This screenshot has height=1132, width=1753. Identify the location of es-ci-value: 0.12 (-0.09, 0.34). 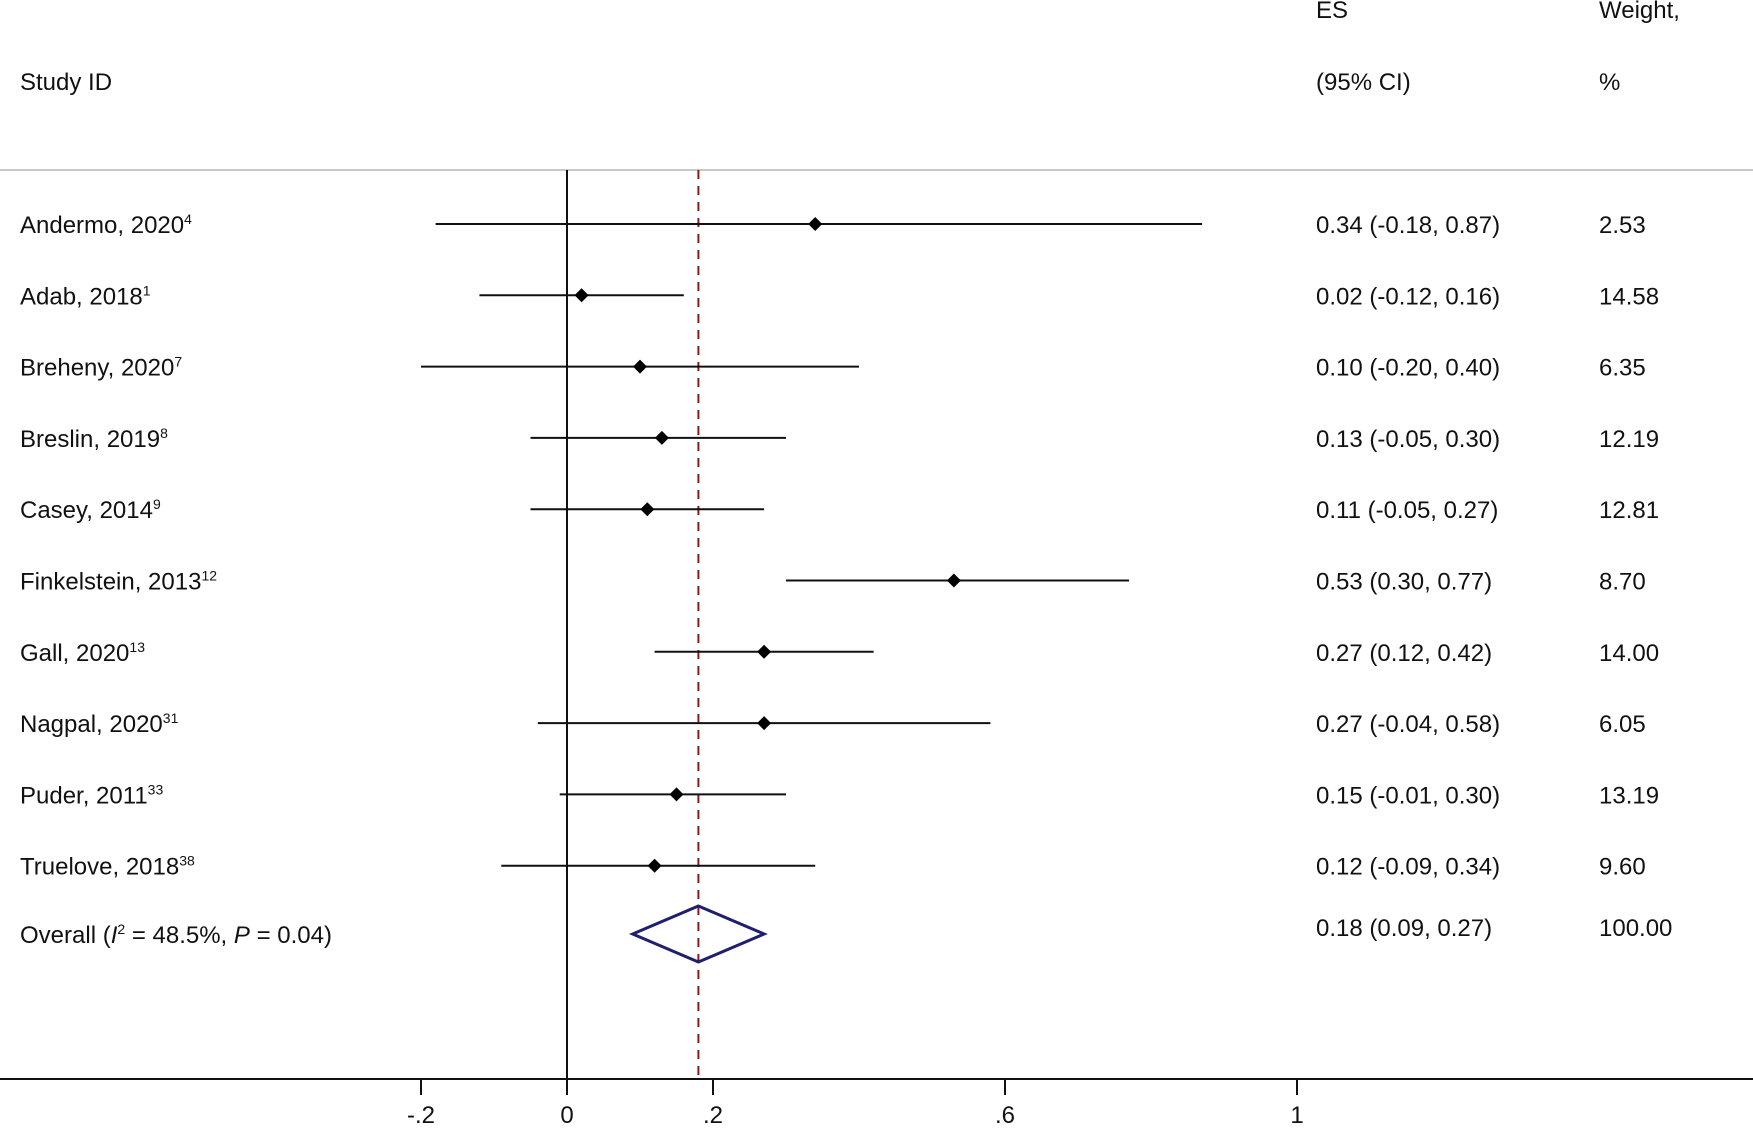
(1408, 867).